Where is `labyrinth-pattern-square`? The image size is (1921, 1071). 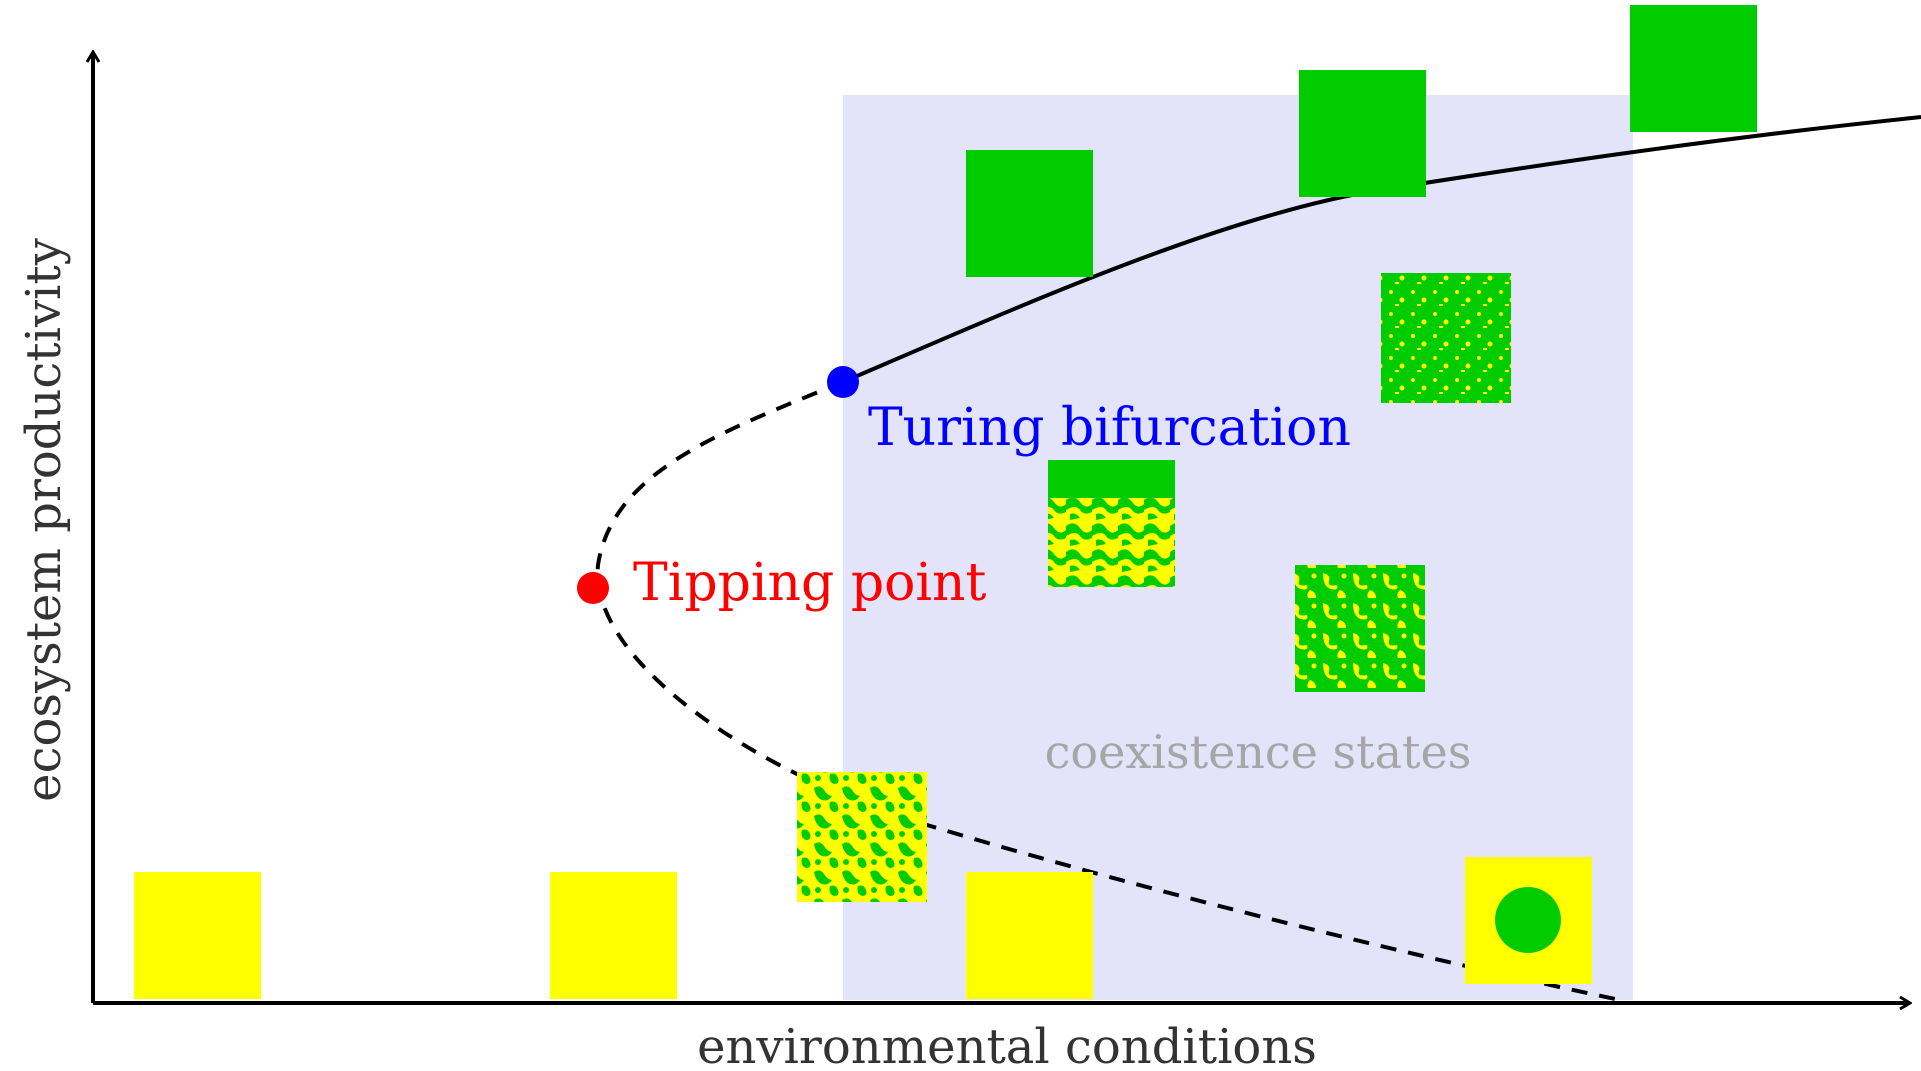 labyrinth-pattern-square is located at coordinates (1360, 628).